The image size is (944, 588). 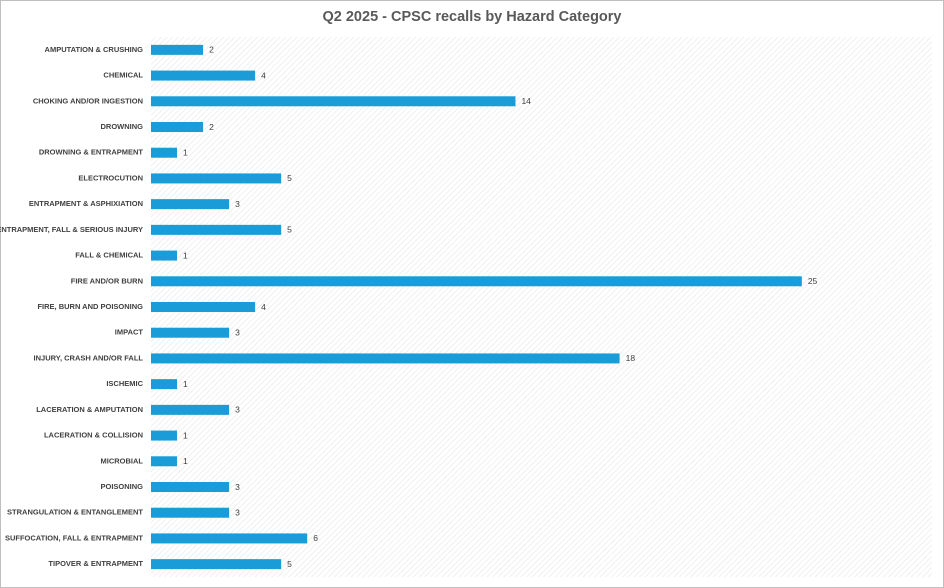 What do you see at coordinates (526, 101) in the screenshot?
I see `value-label: 14` at bounding box center [526, 101].